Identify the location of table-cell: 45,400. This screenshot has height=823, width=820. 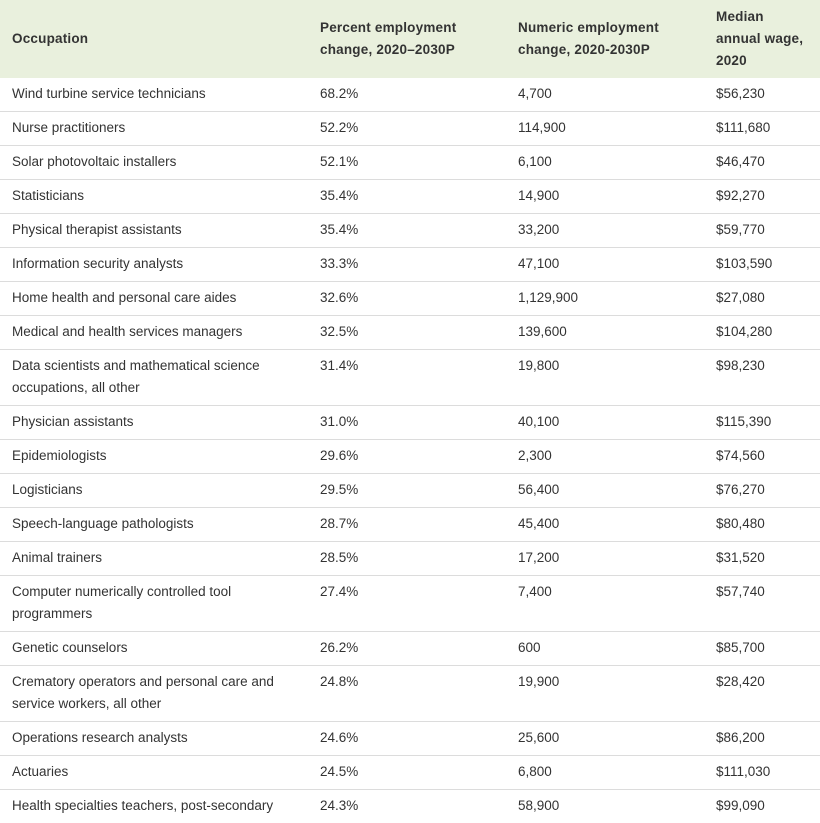
(605, 525).